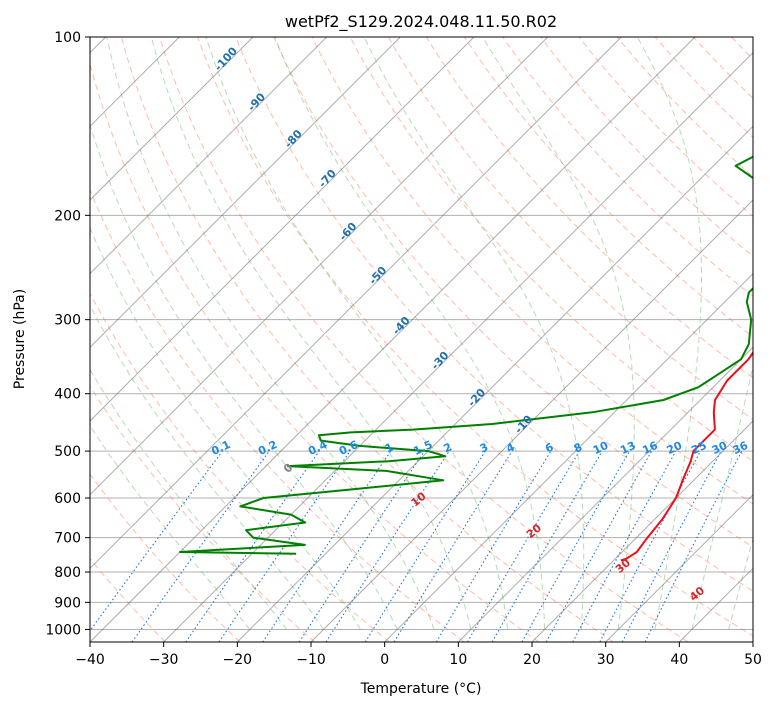  I want to click on x-tick-label: 30, so click(606, 660).